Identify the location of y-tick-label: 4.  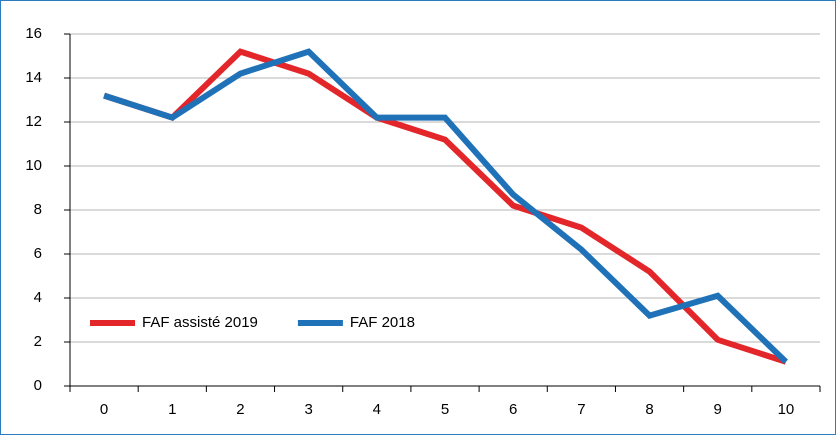
(38, 297).